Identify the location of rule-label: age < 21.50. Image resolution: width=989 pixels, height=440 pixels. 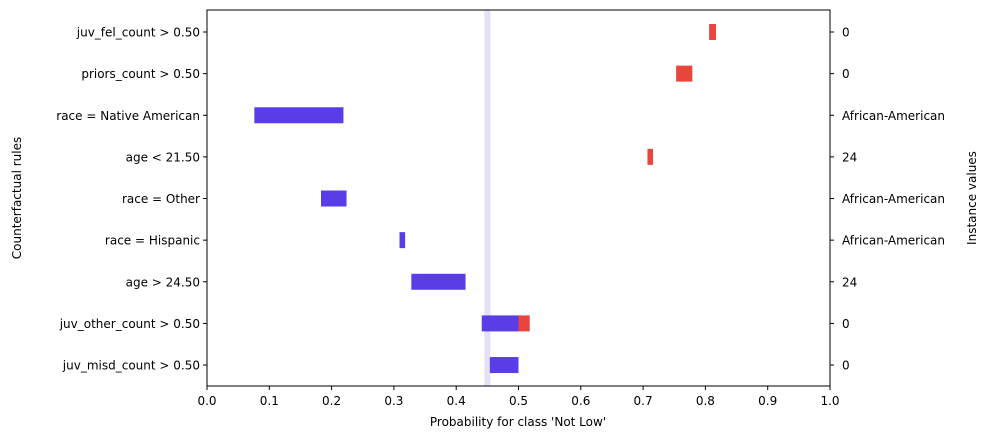
(163, 157).